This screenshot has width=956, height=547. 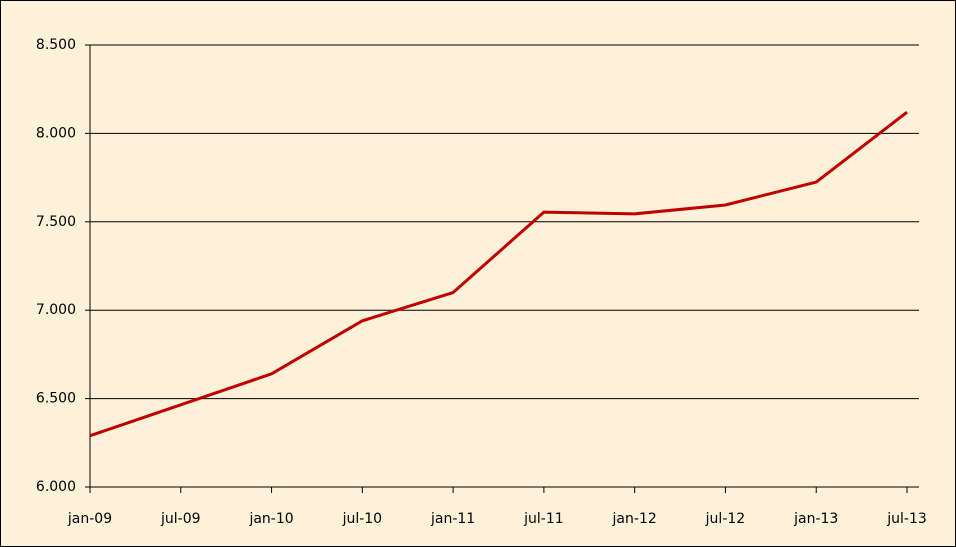 I want to click on y-tick-label: 8.000, so click(x=56, y=133).